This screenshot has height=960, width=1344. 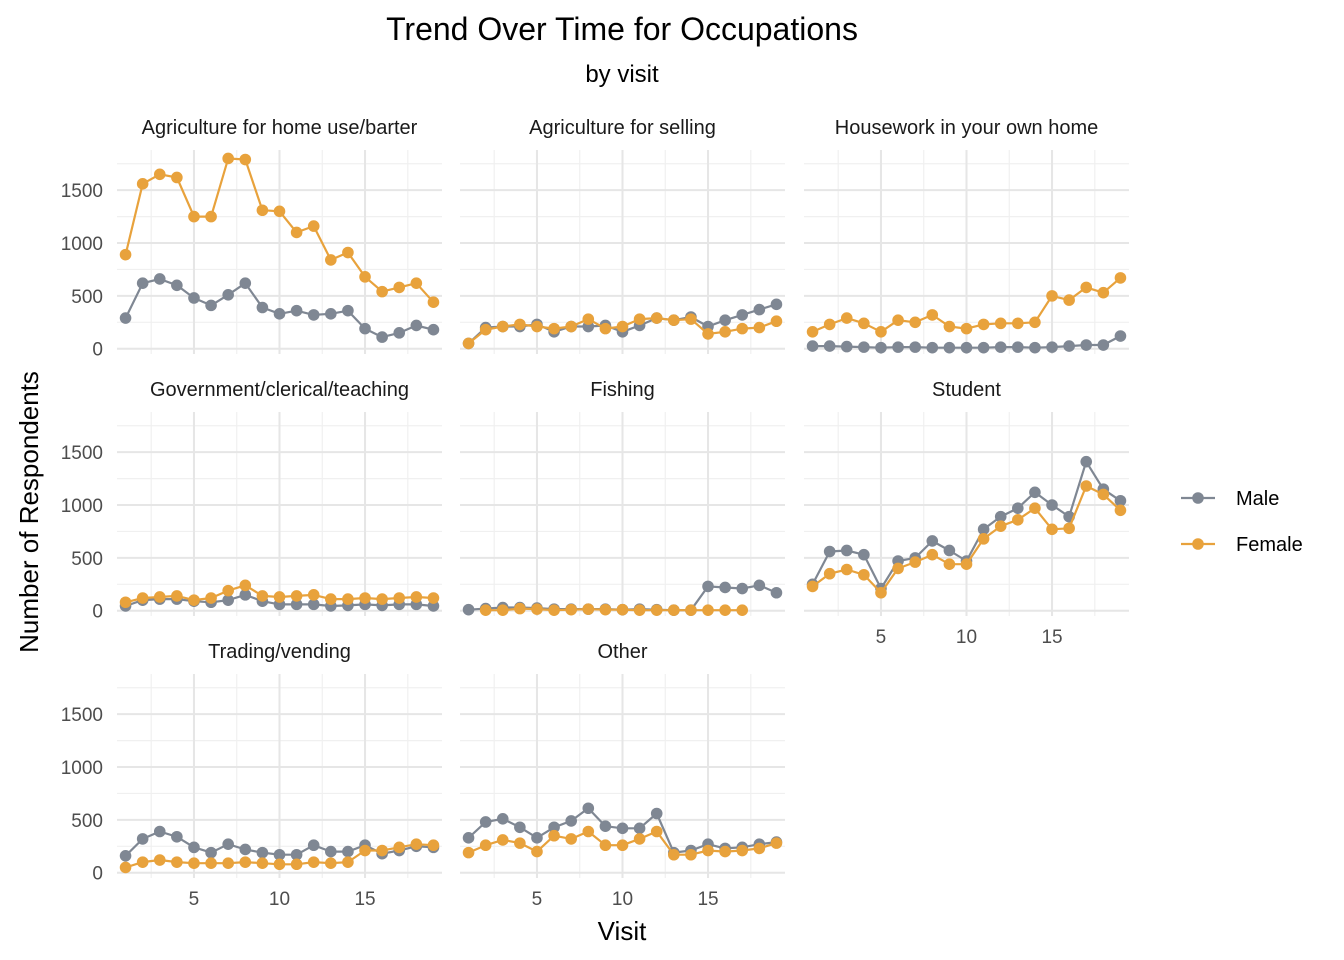 I want to click on panel-trading-vending: Trading/vending 0 500 1000 1500 5 10 15, so click(x=251, y=775).